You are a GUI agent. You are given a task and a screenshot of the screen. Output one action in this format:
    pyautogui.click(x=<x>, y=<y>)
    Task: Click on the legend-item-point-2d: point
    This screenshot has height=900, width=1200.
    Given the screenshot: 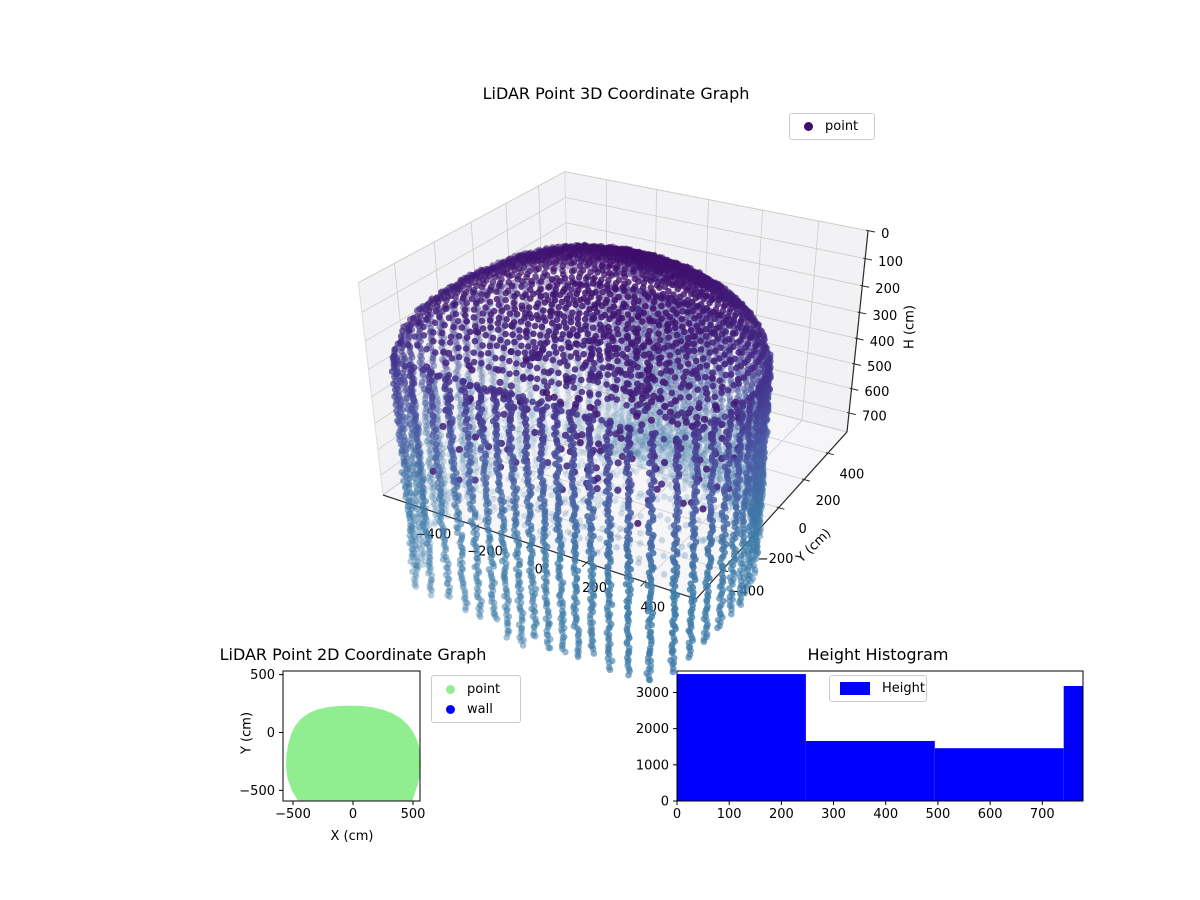 What is the action you would take?
    pyautogui.click(x=476, y=689)
    